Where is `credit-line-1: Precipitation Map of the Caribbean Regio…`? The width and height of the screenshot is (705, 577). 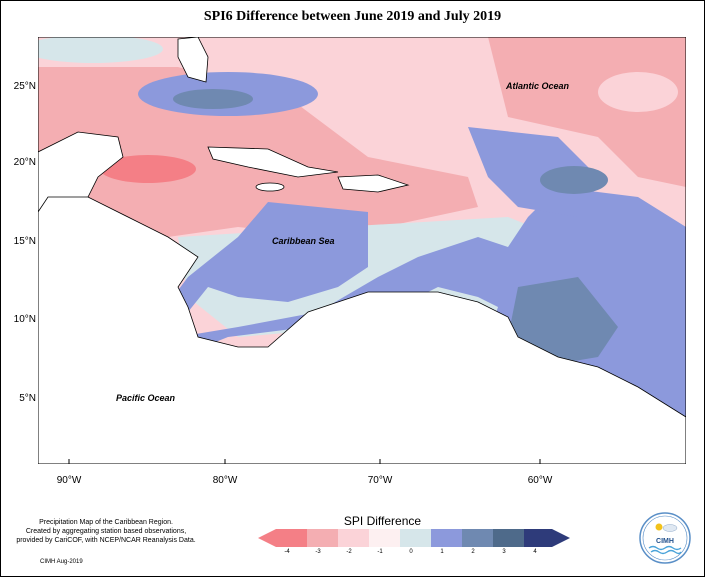
credit-line-1: Precipitation Map of the Caribbean Regio… is located at coordinates (106, 522).